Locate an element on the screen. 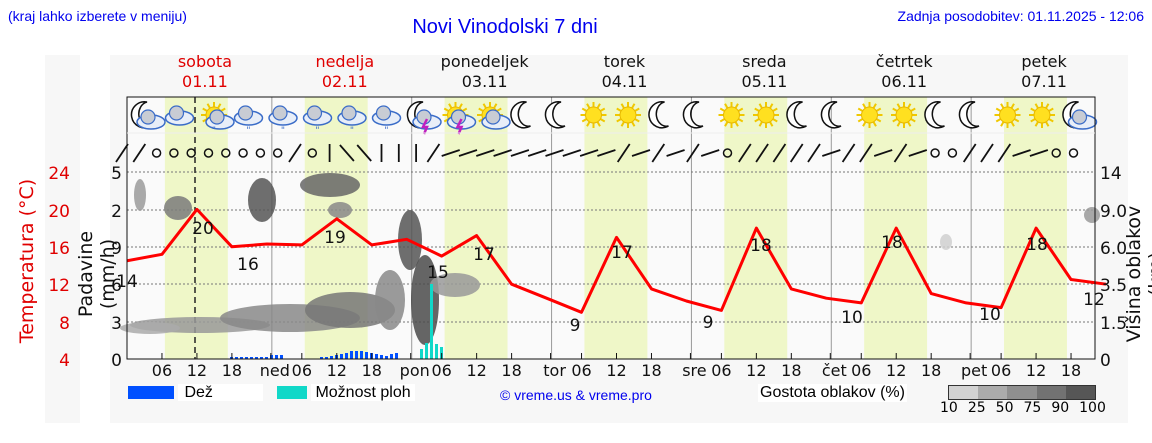  moon-storm-icon is located at coordinates (424, 118).